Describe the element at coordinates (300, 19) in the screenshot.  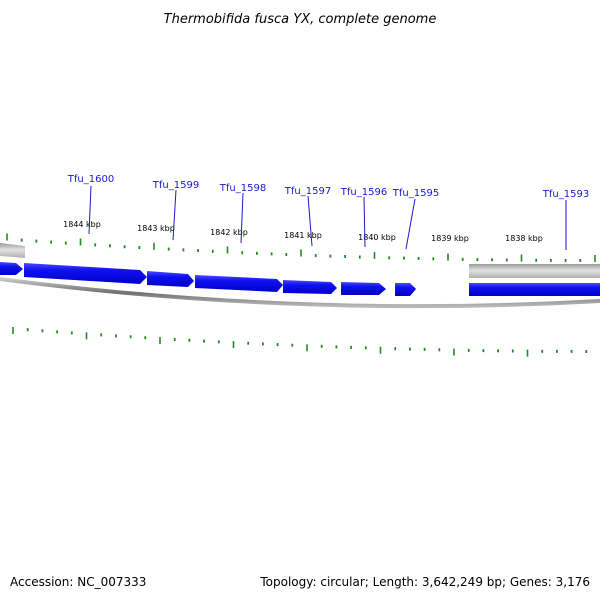
I see `genome-title: Thermobifida fusca YX, complete genome` at that location.